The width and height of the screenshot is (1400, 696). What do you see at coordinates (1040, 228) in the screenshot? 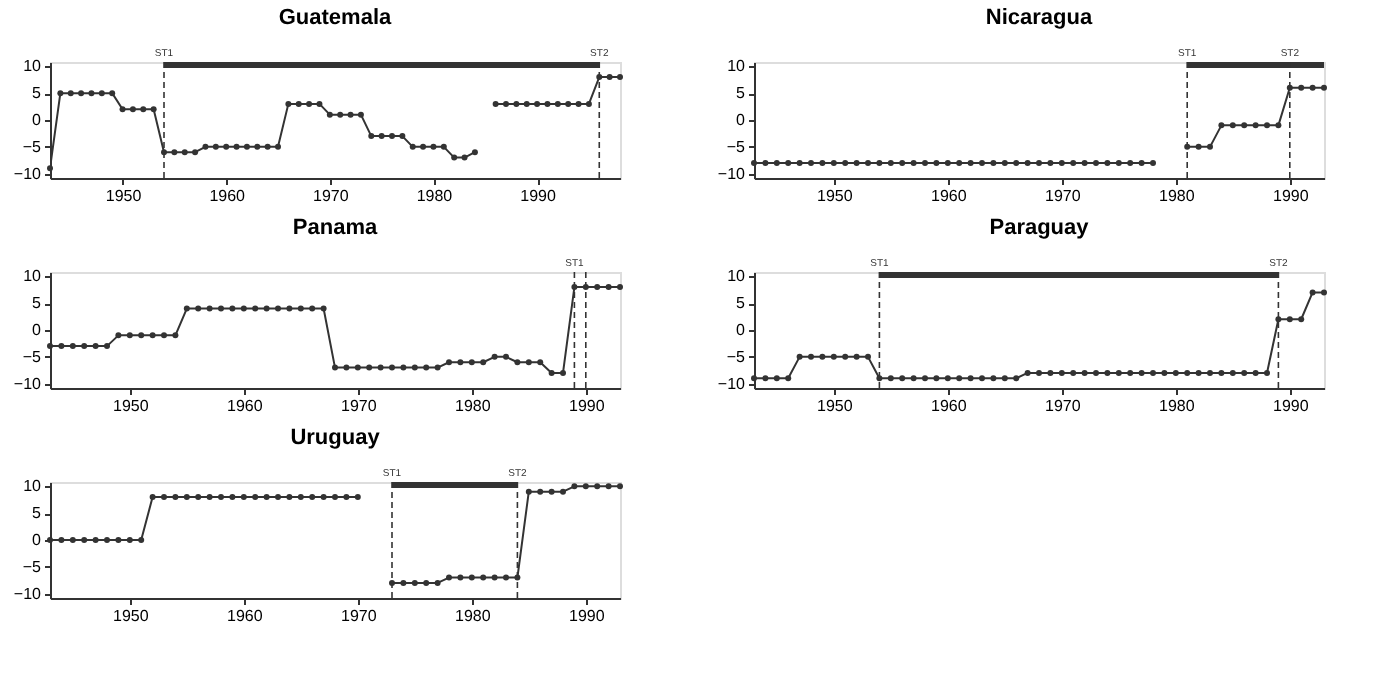
I see `chart-title: Paraguay` at bounding box center [1040, 228].